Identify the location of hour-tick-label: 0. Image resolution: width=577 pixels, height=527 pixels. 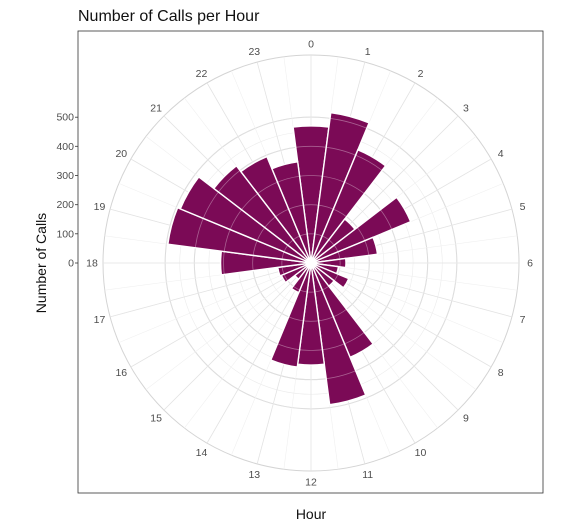
(311, 45).